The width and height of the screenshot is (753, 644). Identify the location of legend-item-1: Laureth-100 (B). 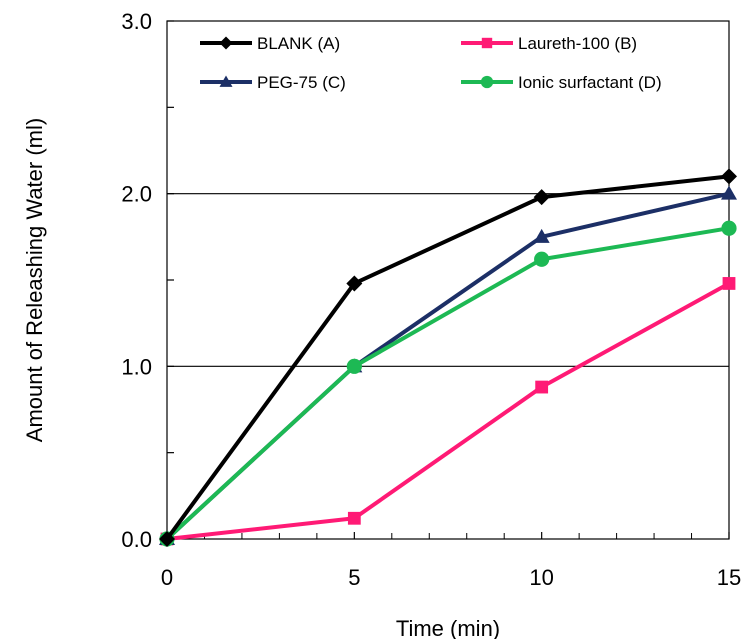
(549, 43).